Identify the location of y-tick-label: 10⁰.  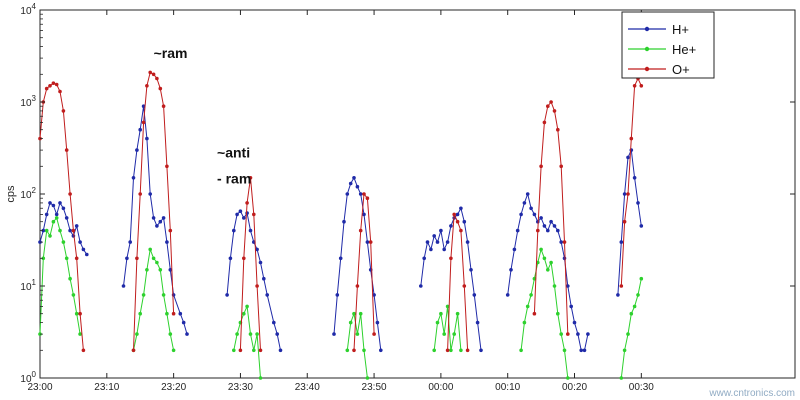
(28, 377).